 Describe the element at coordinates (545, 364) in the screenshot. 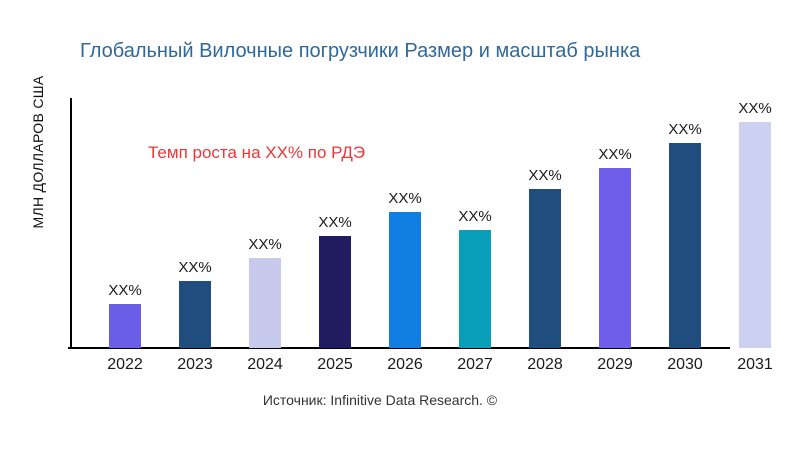

I see `x-tick-label-2028: 2028` at that location.